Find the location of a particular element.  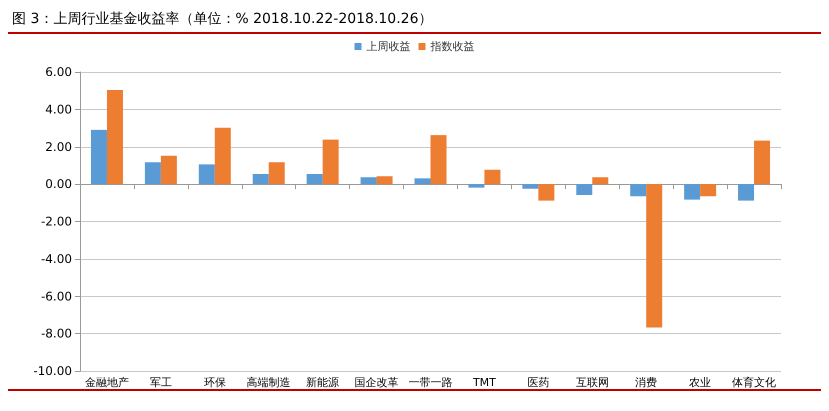

x-tick-label: 一带一路 is located at coordinates (430, 382).